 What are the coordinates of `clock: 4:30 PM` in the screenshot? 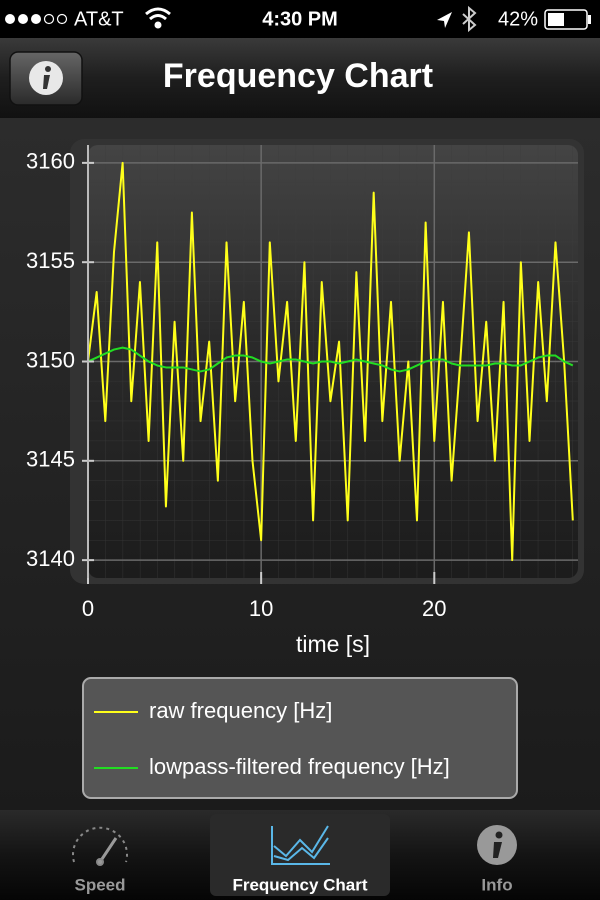 It's located at (300, 19).